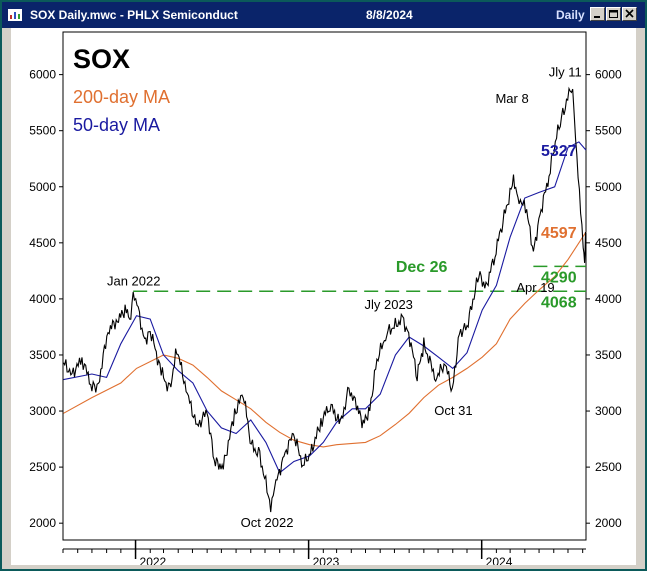  What do you see at coordinates (153, 560) in the screenshot?
I see `x-tick-label: 2022` at bounding box center [153, 560].